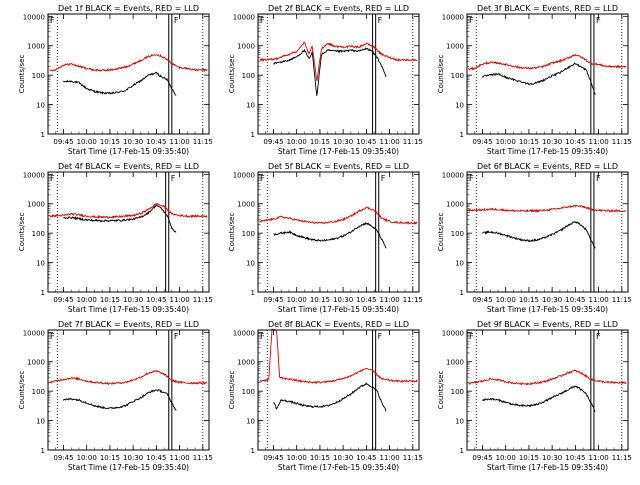 This screenshot has width=640, height=485. I want to click on panel-9-legend-right: F, so click(598, 336).